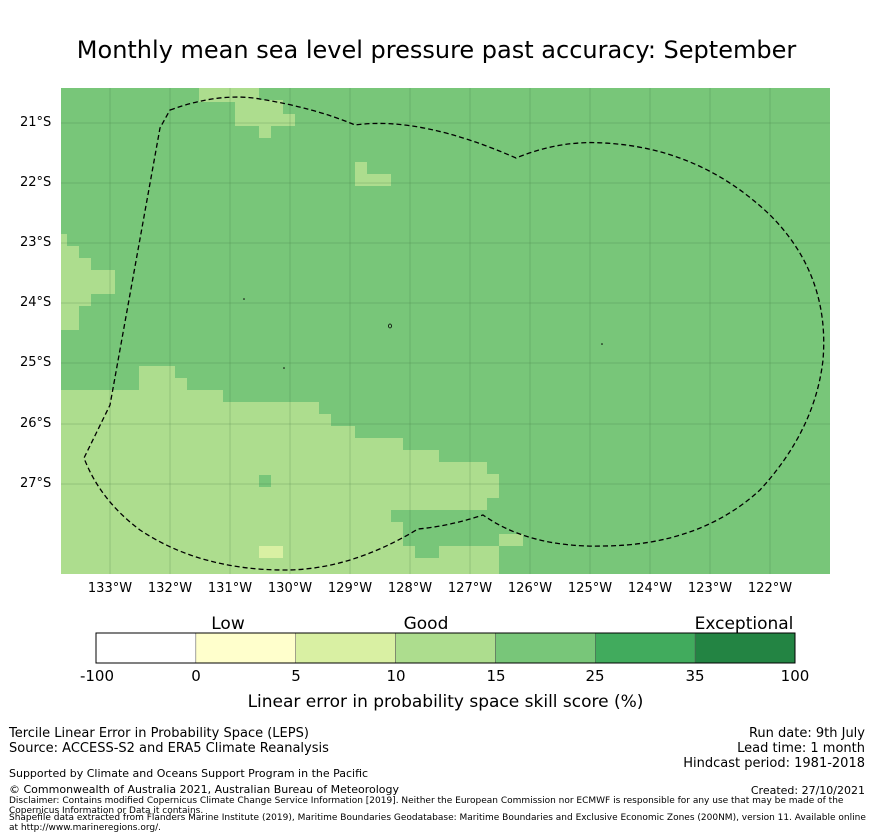 The image size is (873, 839). I want to click on x-tick-label: 125°W, so click(590, 588).